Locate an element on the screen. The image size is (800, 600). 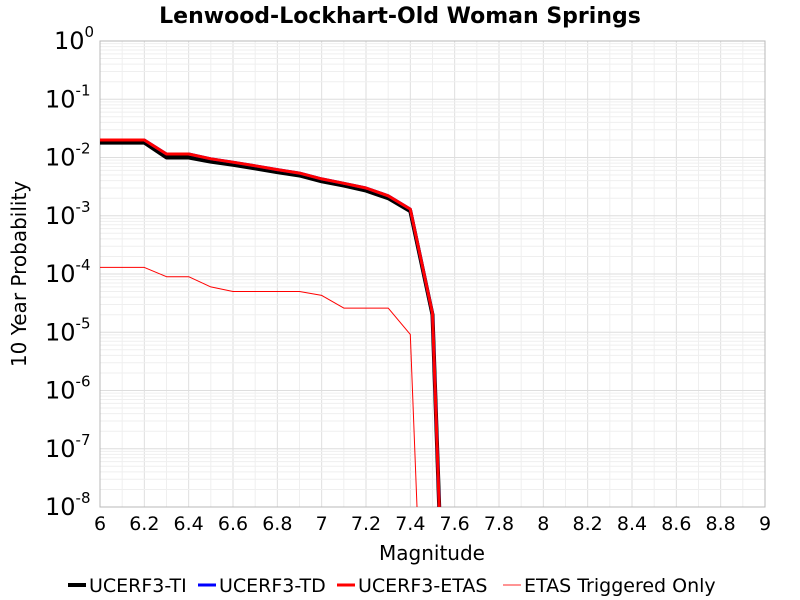
x-tick-label: 6.8 is located at coordinates (277, 524).